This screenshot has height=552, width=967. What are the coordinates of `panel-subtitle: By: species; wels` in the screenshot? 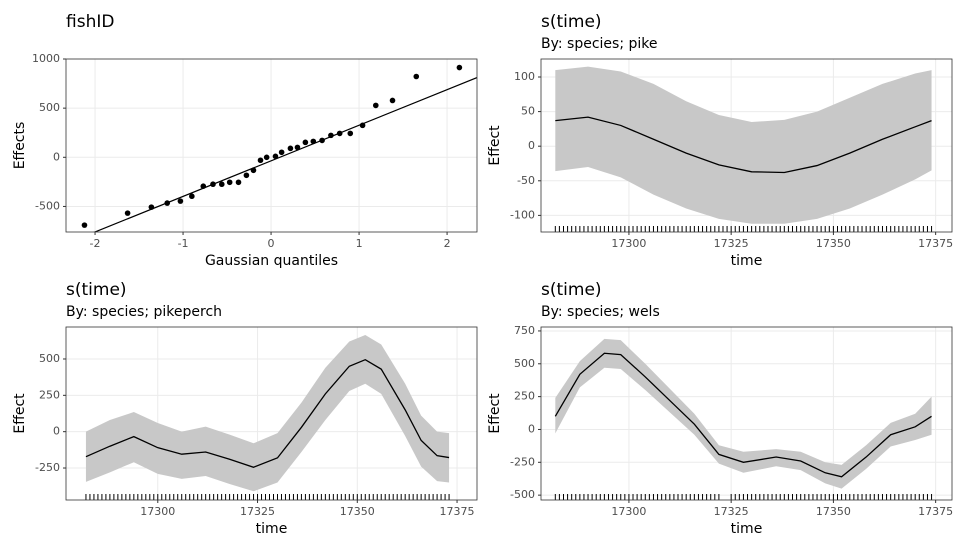 It's located at (600, 312).